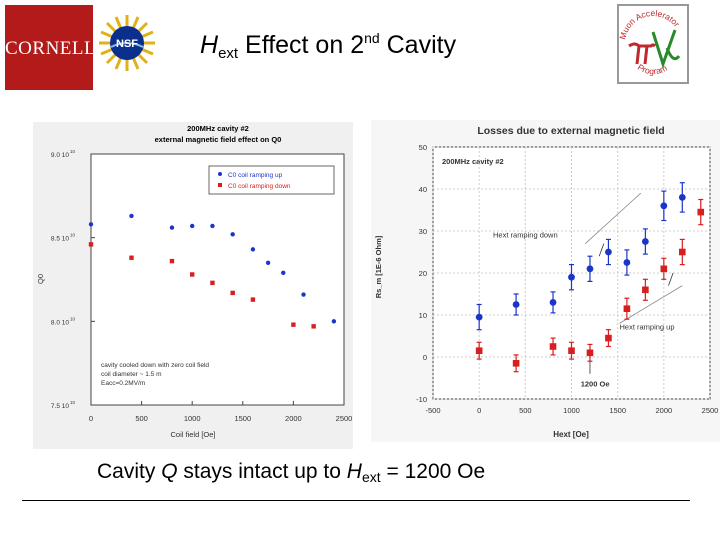  I want to click on chart-title: Losses due to external magnetic field, so click(570, 131).